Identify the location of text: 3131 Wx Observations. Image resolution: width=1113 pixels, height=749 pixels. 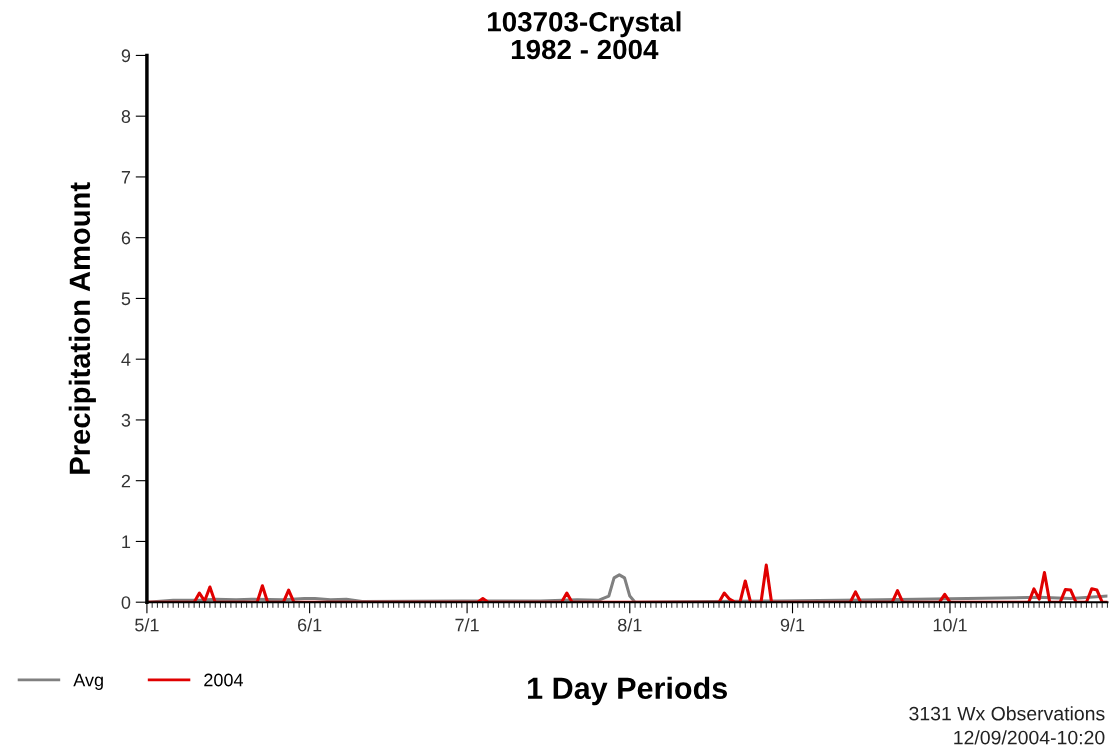
(1007, 713).